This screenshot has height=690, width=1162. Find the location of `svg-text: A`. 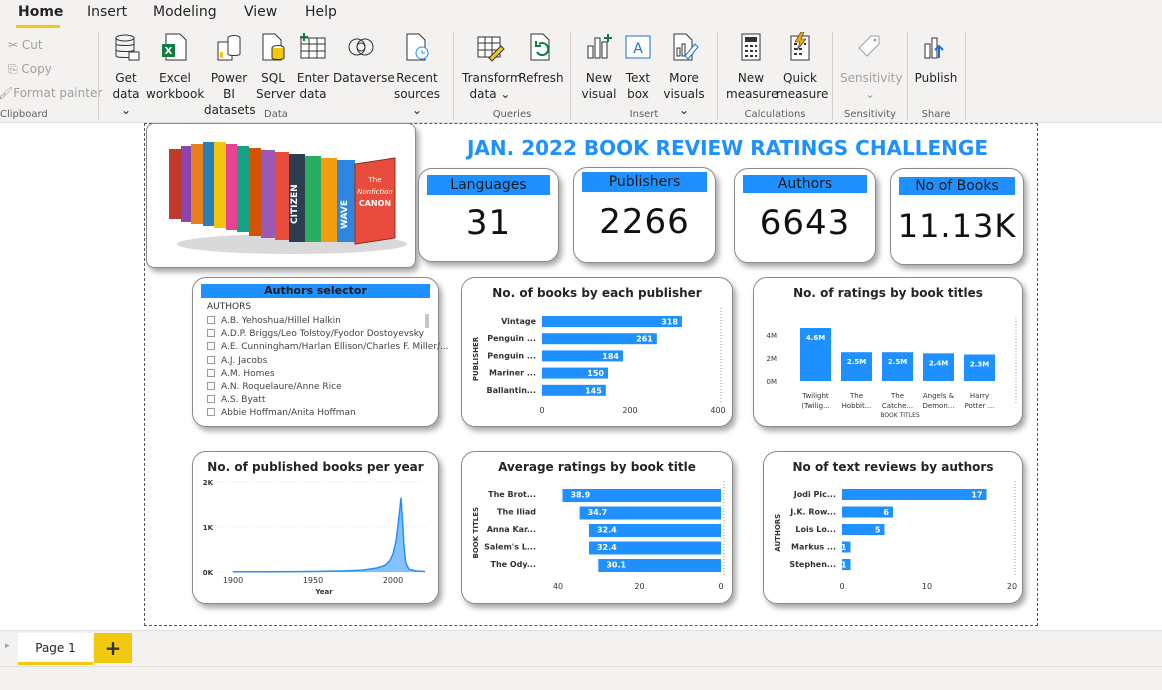

svg-text: A is located at coordinates (638, 49).